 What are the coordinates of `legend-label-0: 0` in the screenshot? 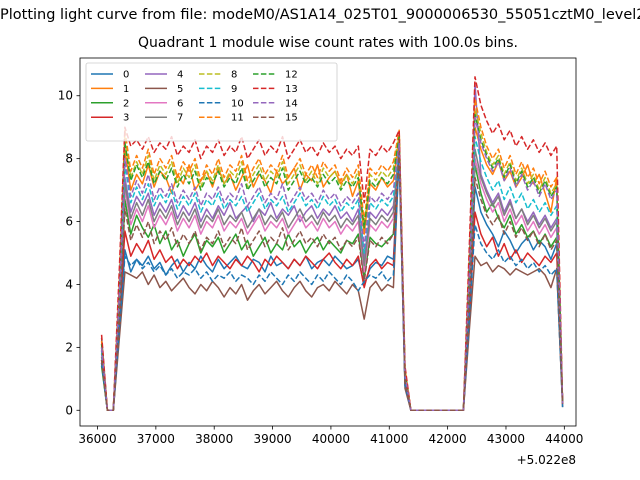 It's located at (126, 75).